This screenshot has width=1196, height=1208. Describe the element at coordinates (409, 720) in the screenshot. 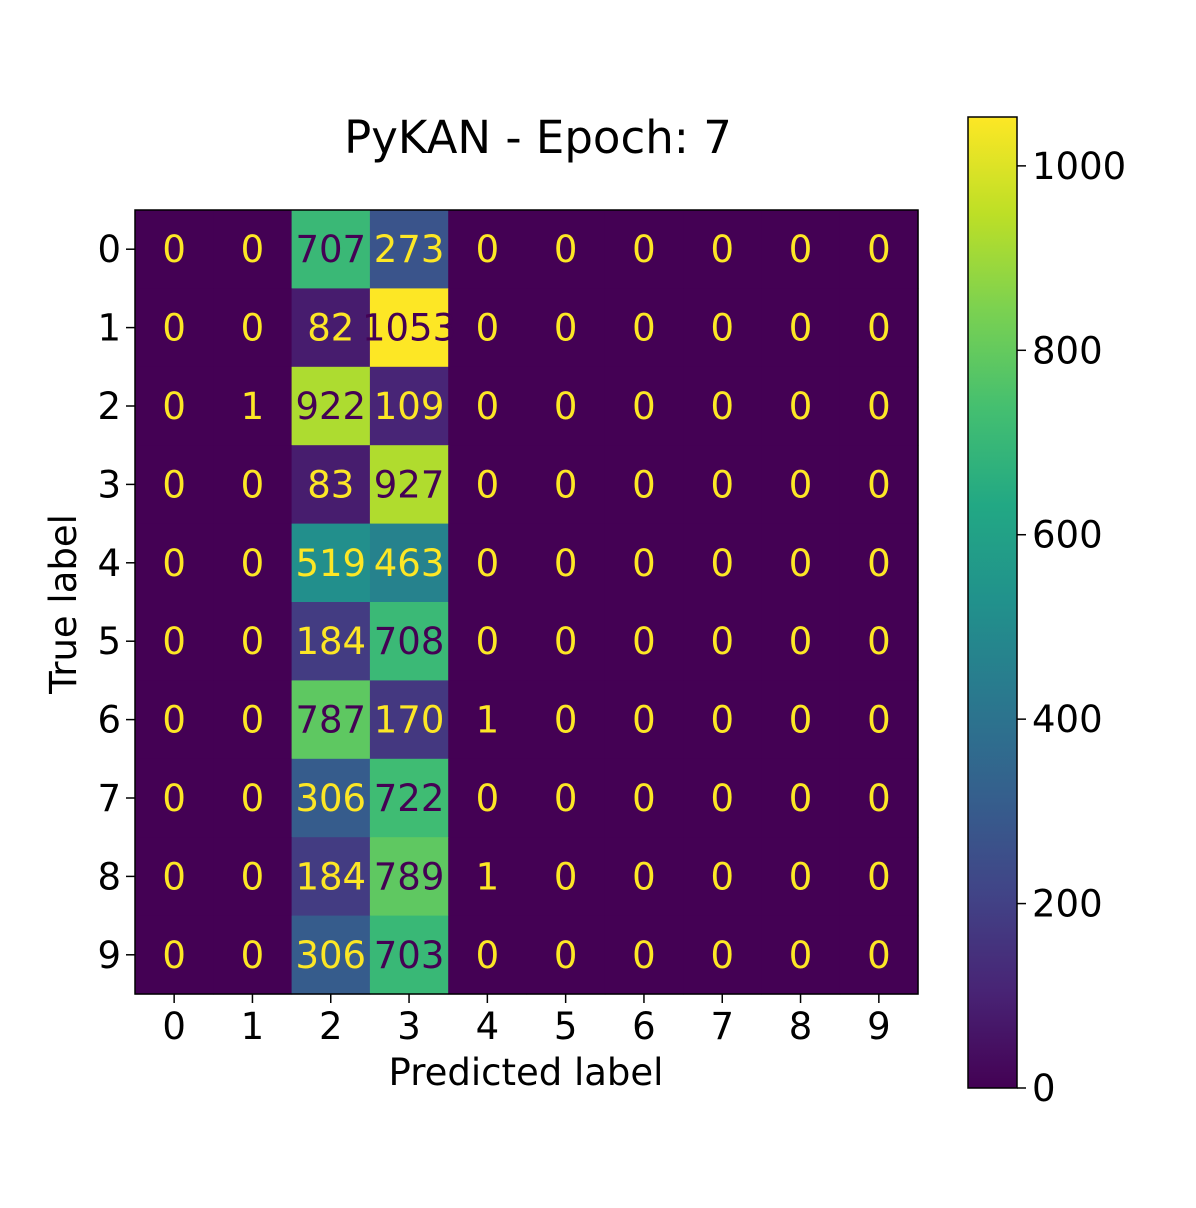

I see `cell-value-label: 170` at that location.